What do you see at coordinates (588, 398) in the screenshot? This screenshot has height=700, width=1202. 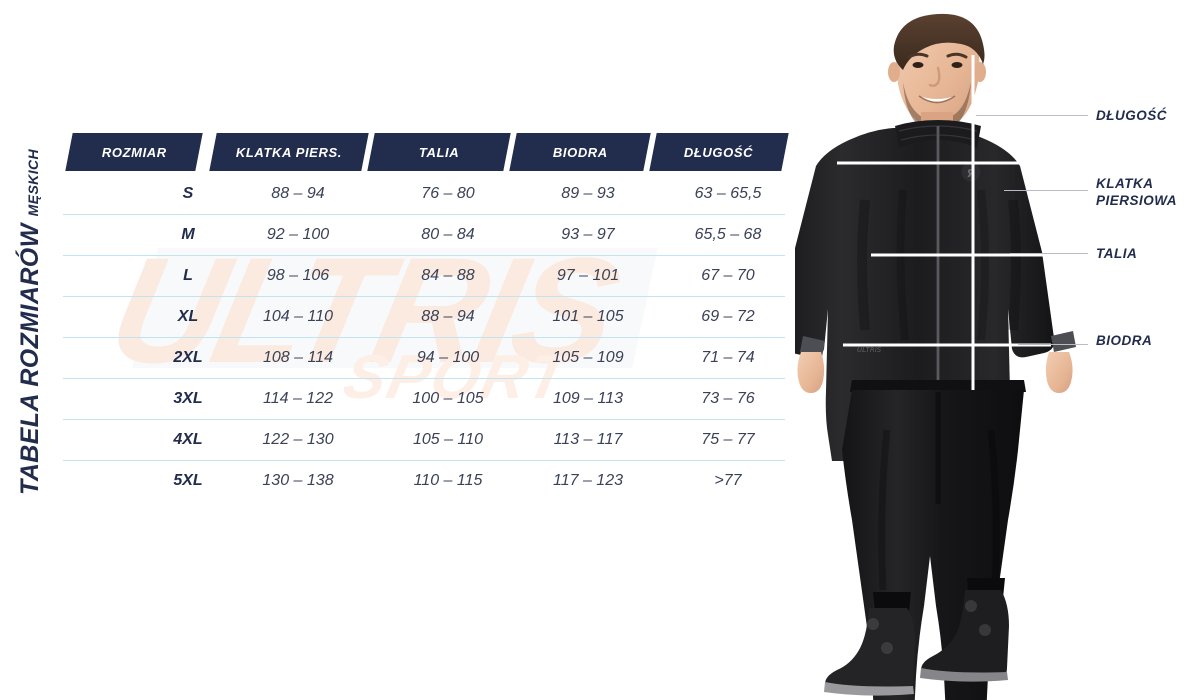 I see `table-cell-value: 109 – 113` at bounding box center [588, 398].